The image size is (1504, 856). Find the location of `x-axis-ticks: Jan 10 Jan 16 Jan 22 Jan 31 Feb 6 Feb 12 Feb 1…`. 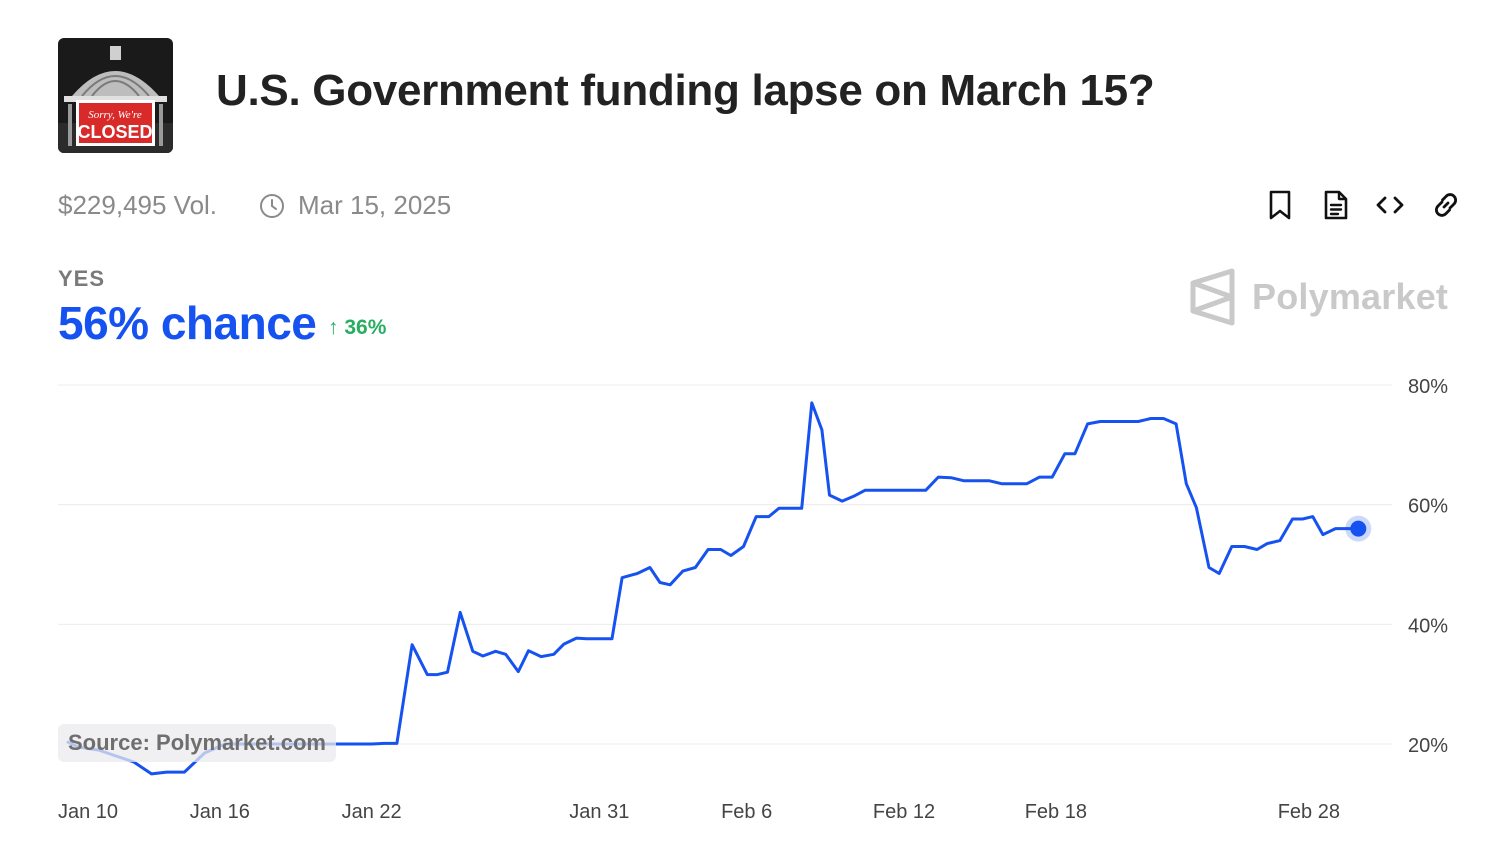

x-axis-ticks: Jan 10 Jan 16 Jan 22 Jan 31 Feb 6 Feb 12 Feb 1… is located at coordinates (699, 812).